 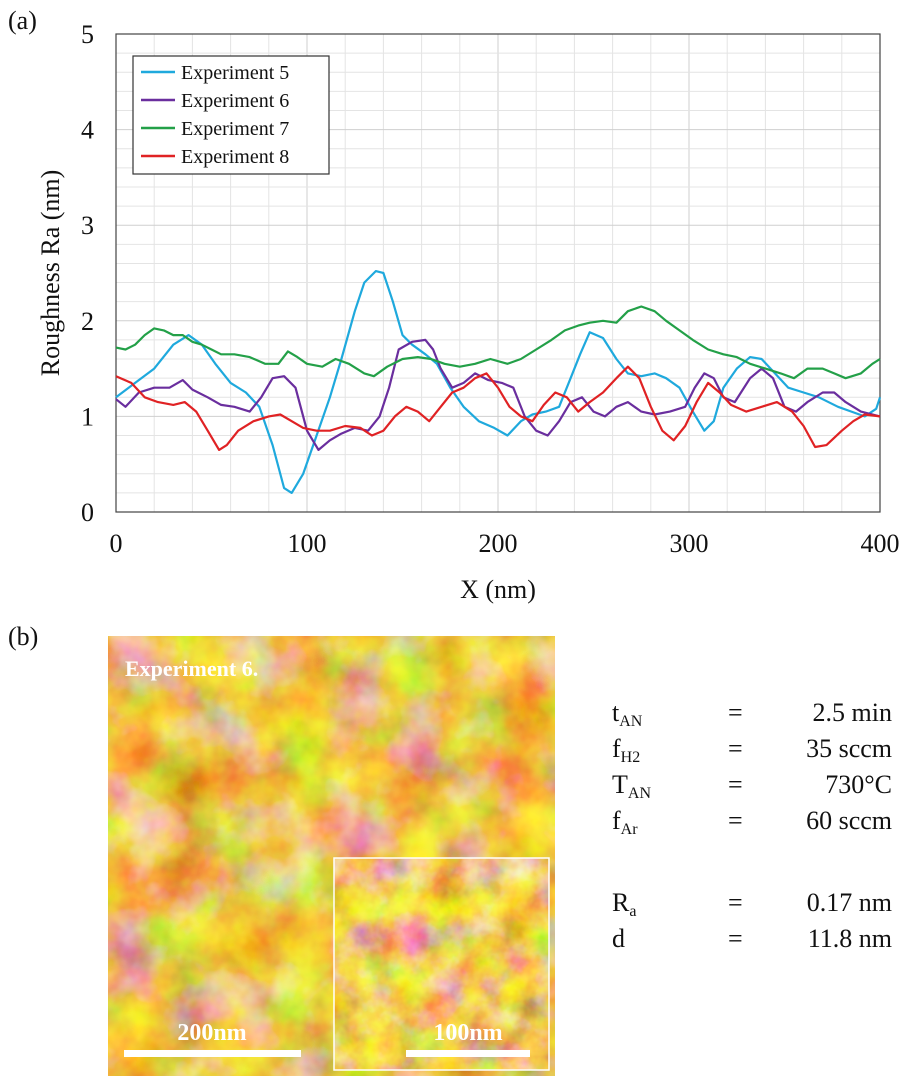 I want to click on afm-inset, so click(x=441, y=964).